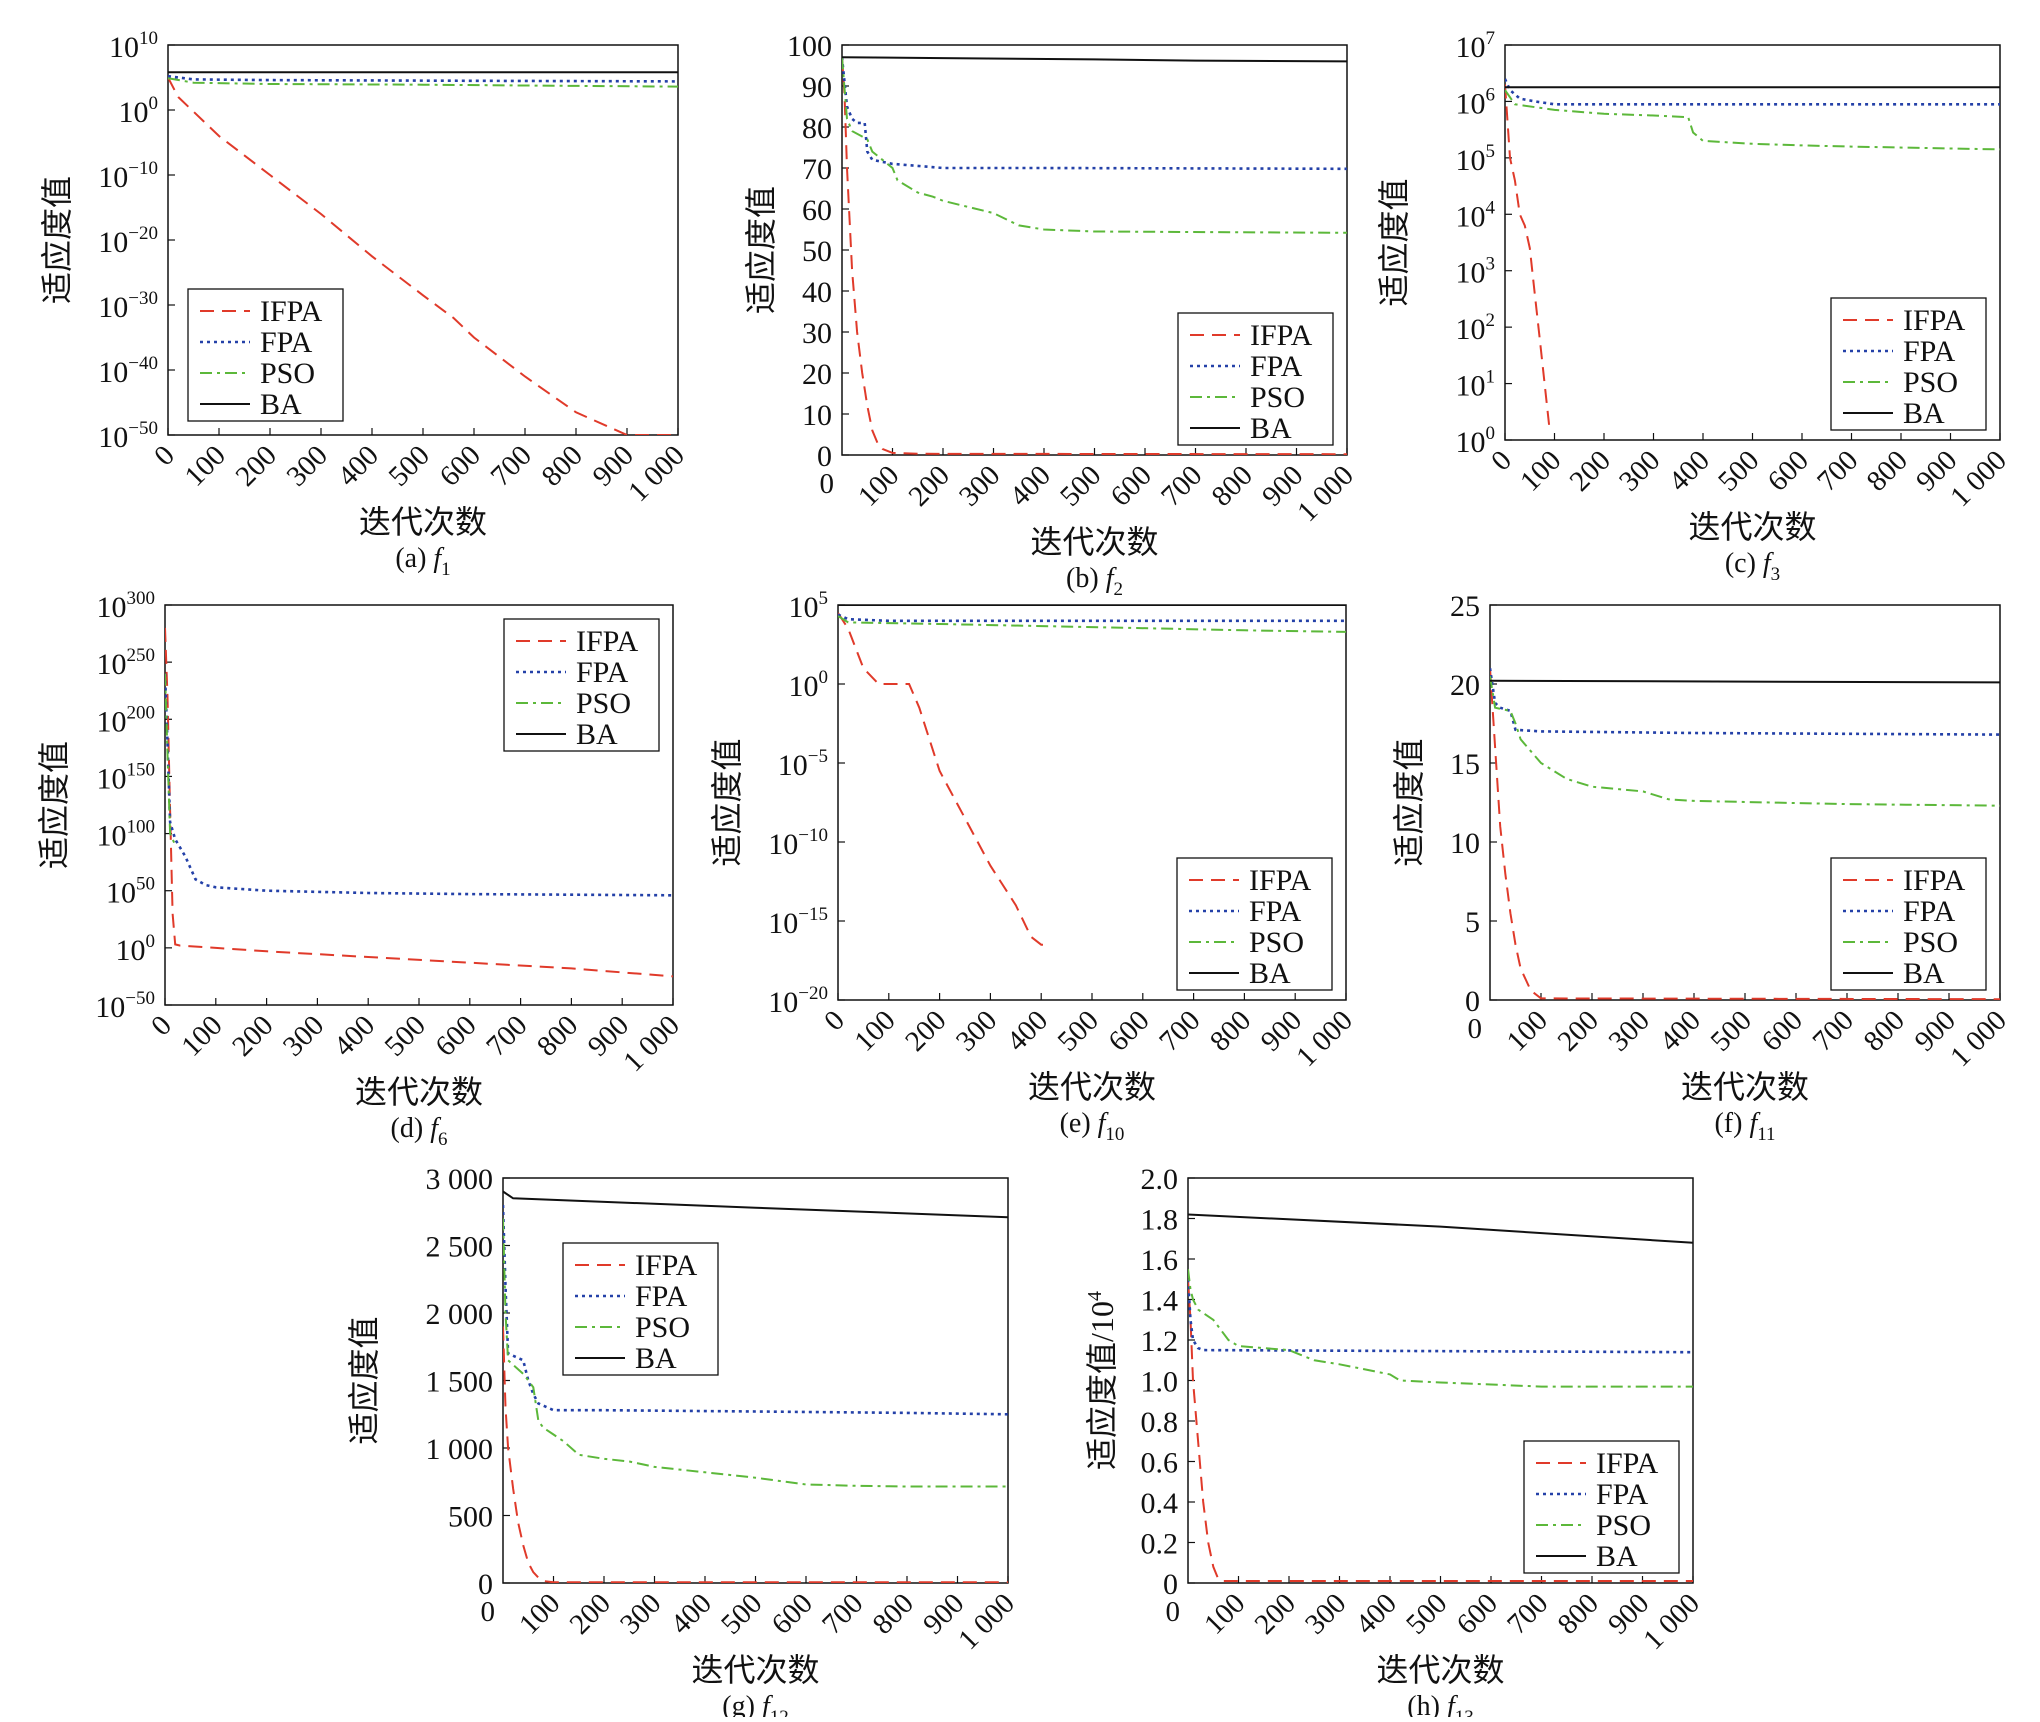 The height and width of the screenshot is (1722, 2040). I want to click on y-tick-label: 10⁻²⁰, so click(128, 241).